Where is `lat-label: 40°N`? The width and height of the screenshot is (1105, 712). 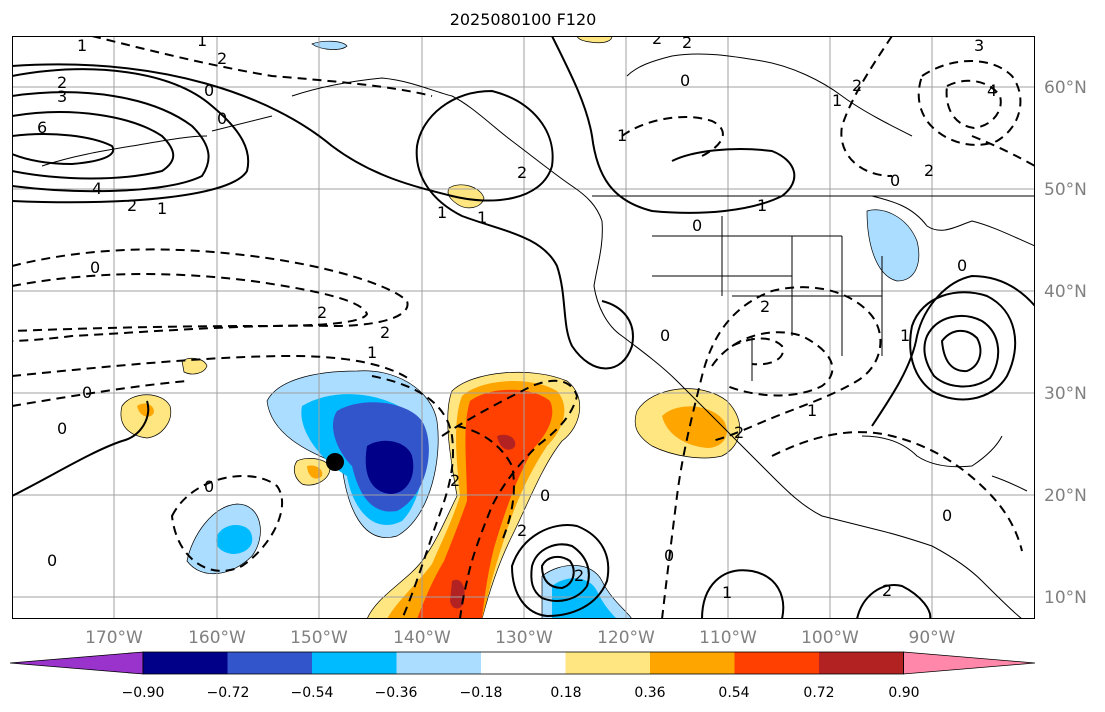
lat-label: 40°N is located at coordinates (1065, 292).